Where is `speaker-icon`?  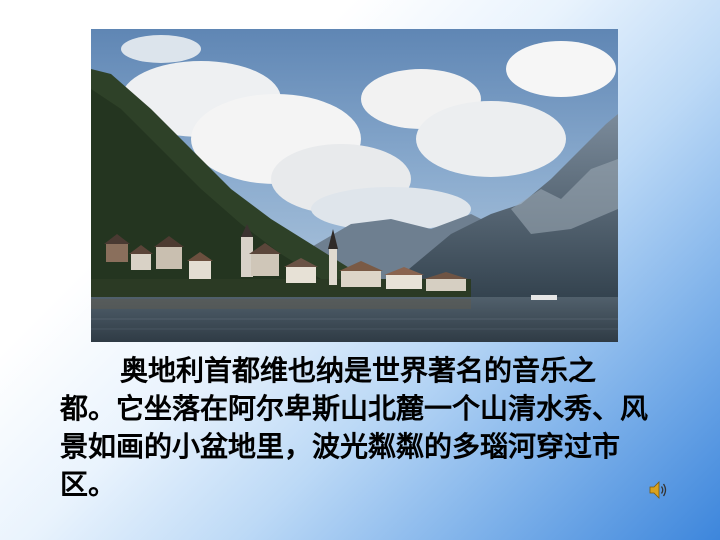
speaker-icon is located at coordinates (658, 490).